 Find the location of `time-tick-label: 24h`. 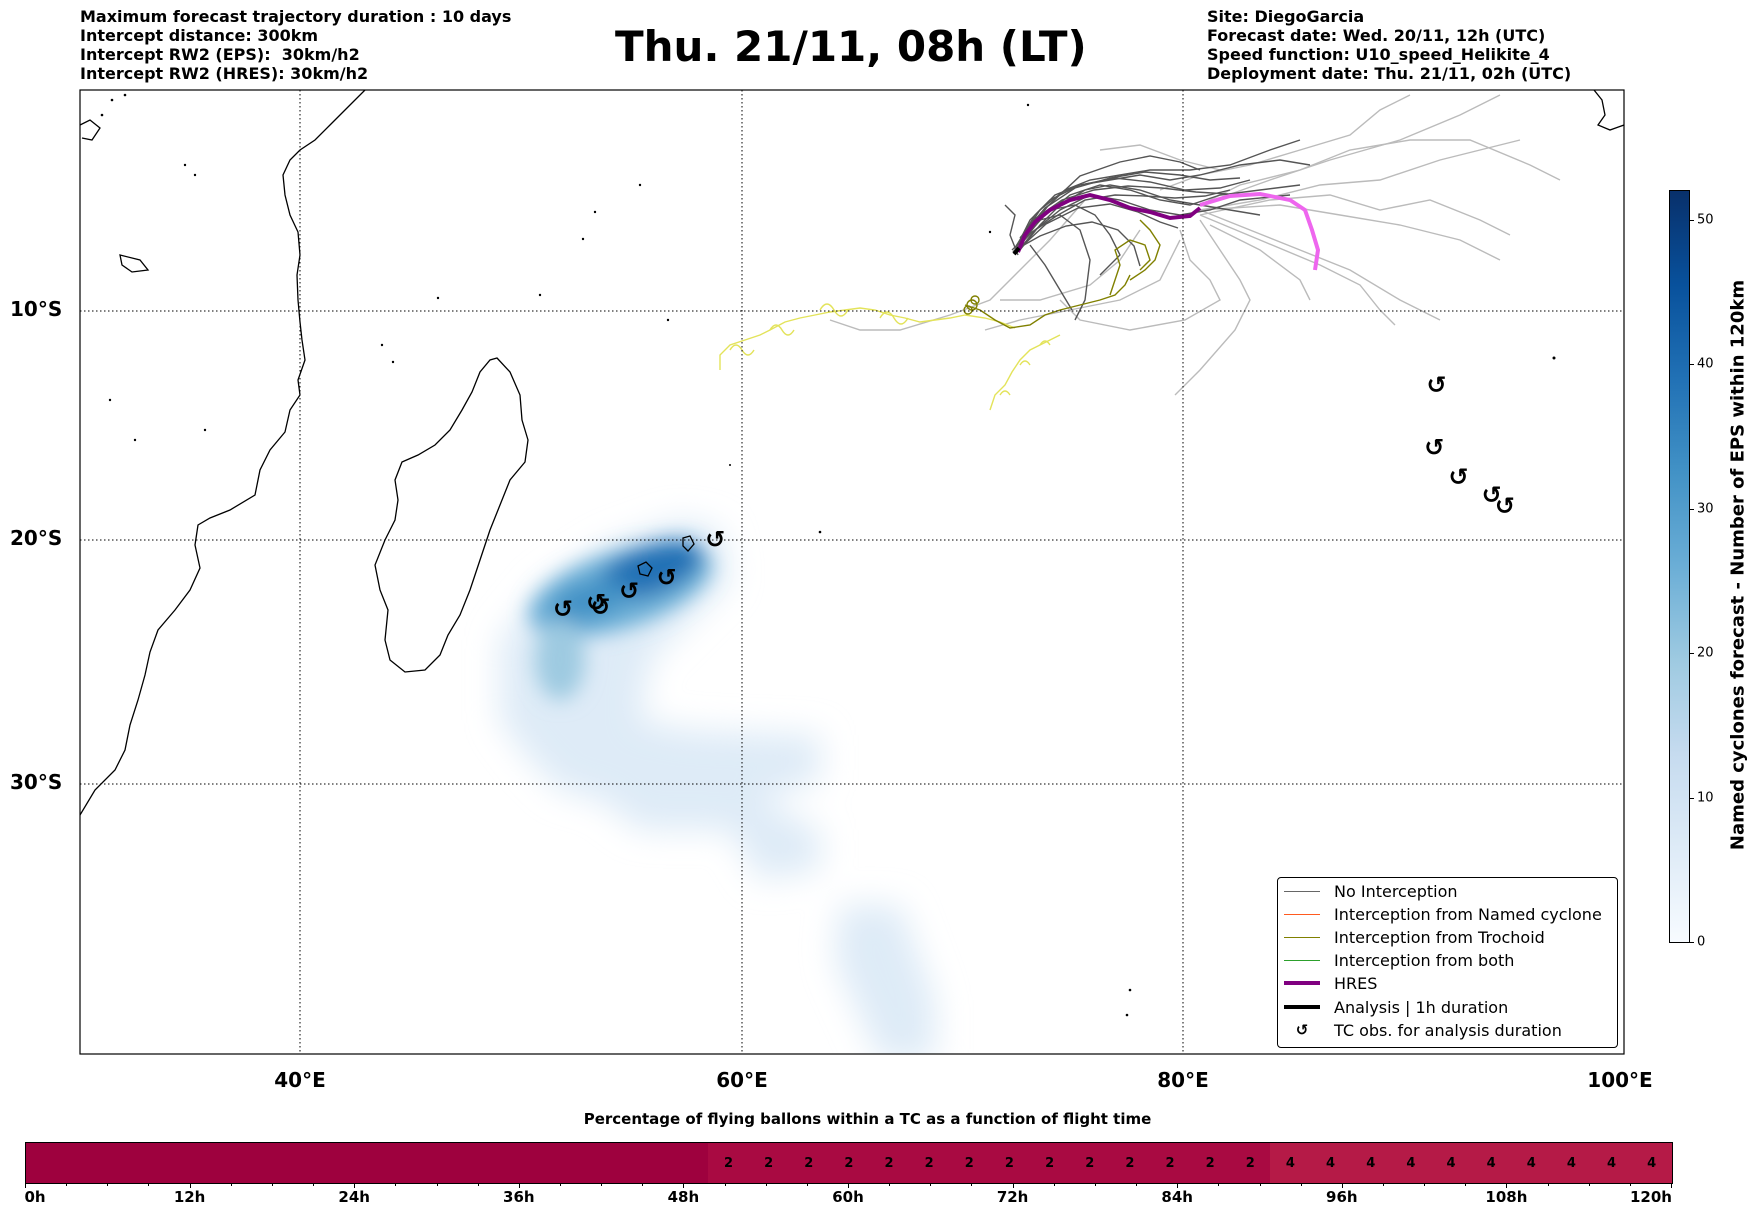

time-tick-label: 24h is located at coordinates (354, 1197).